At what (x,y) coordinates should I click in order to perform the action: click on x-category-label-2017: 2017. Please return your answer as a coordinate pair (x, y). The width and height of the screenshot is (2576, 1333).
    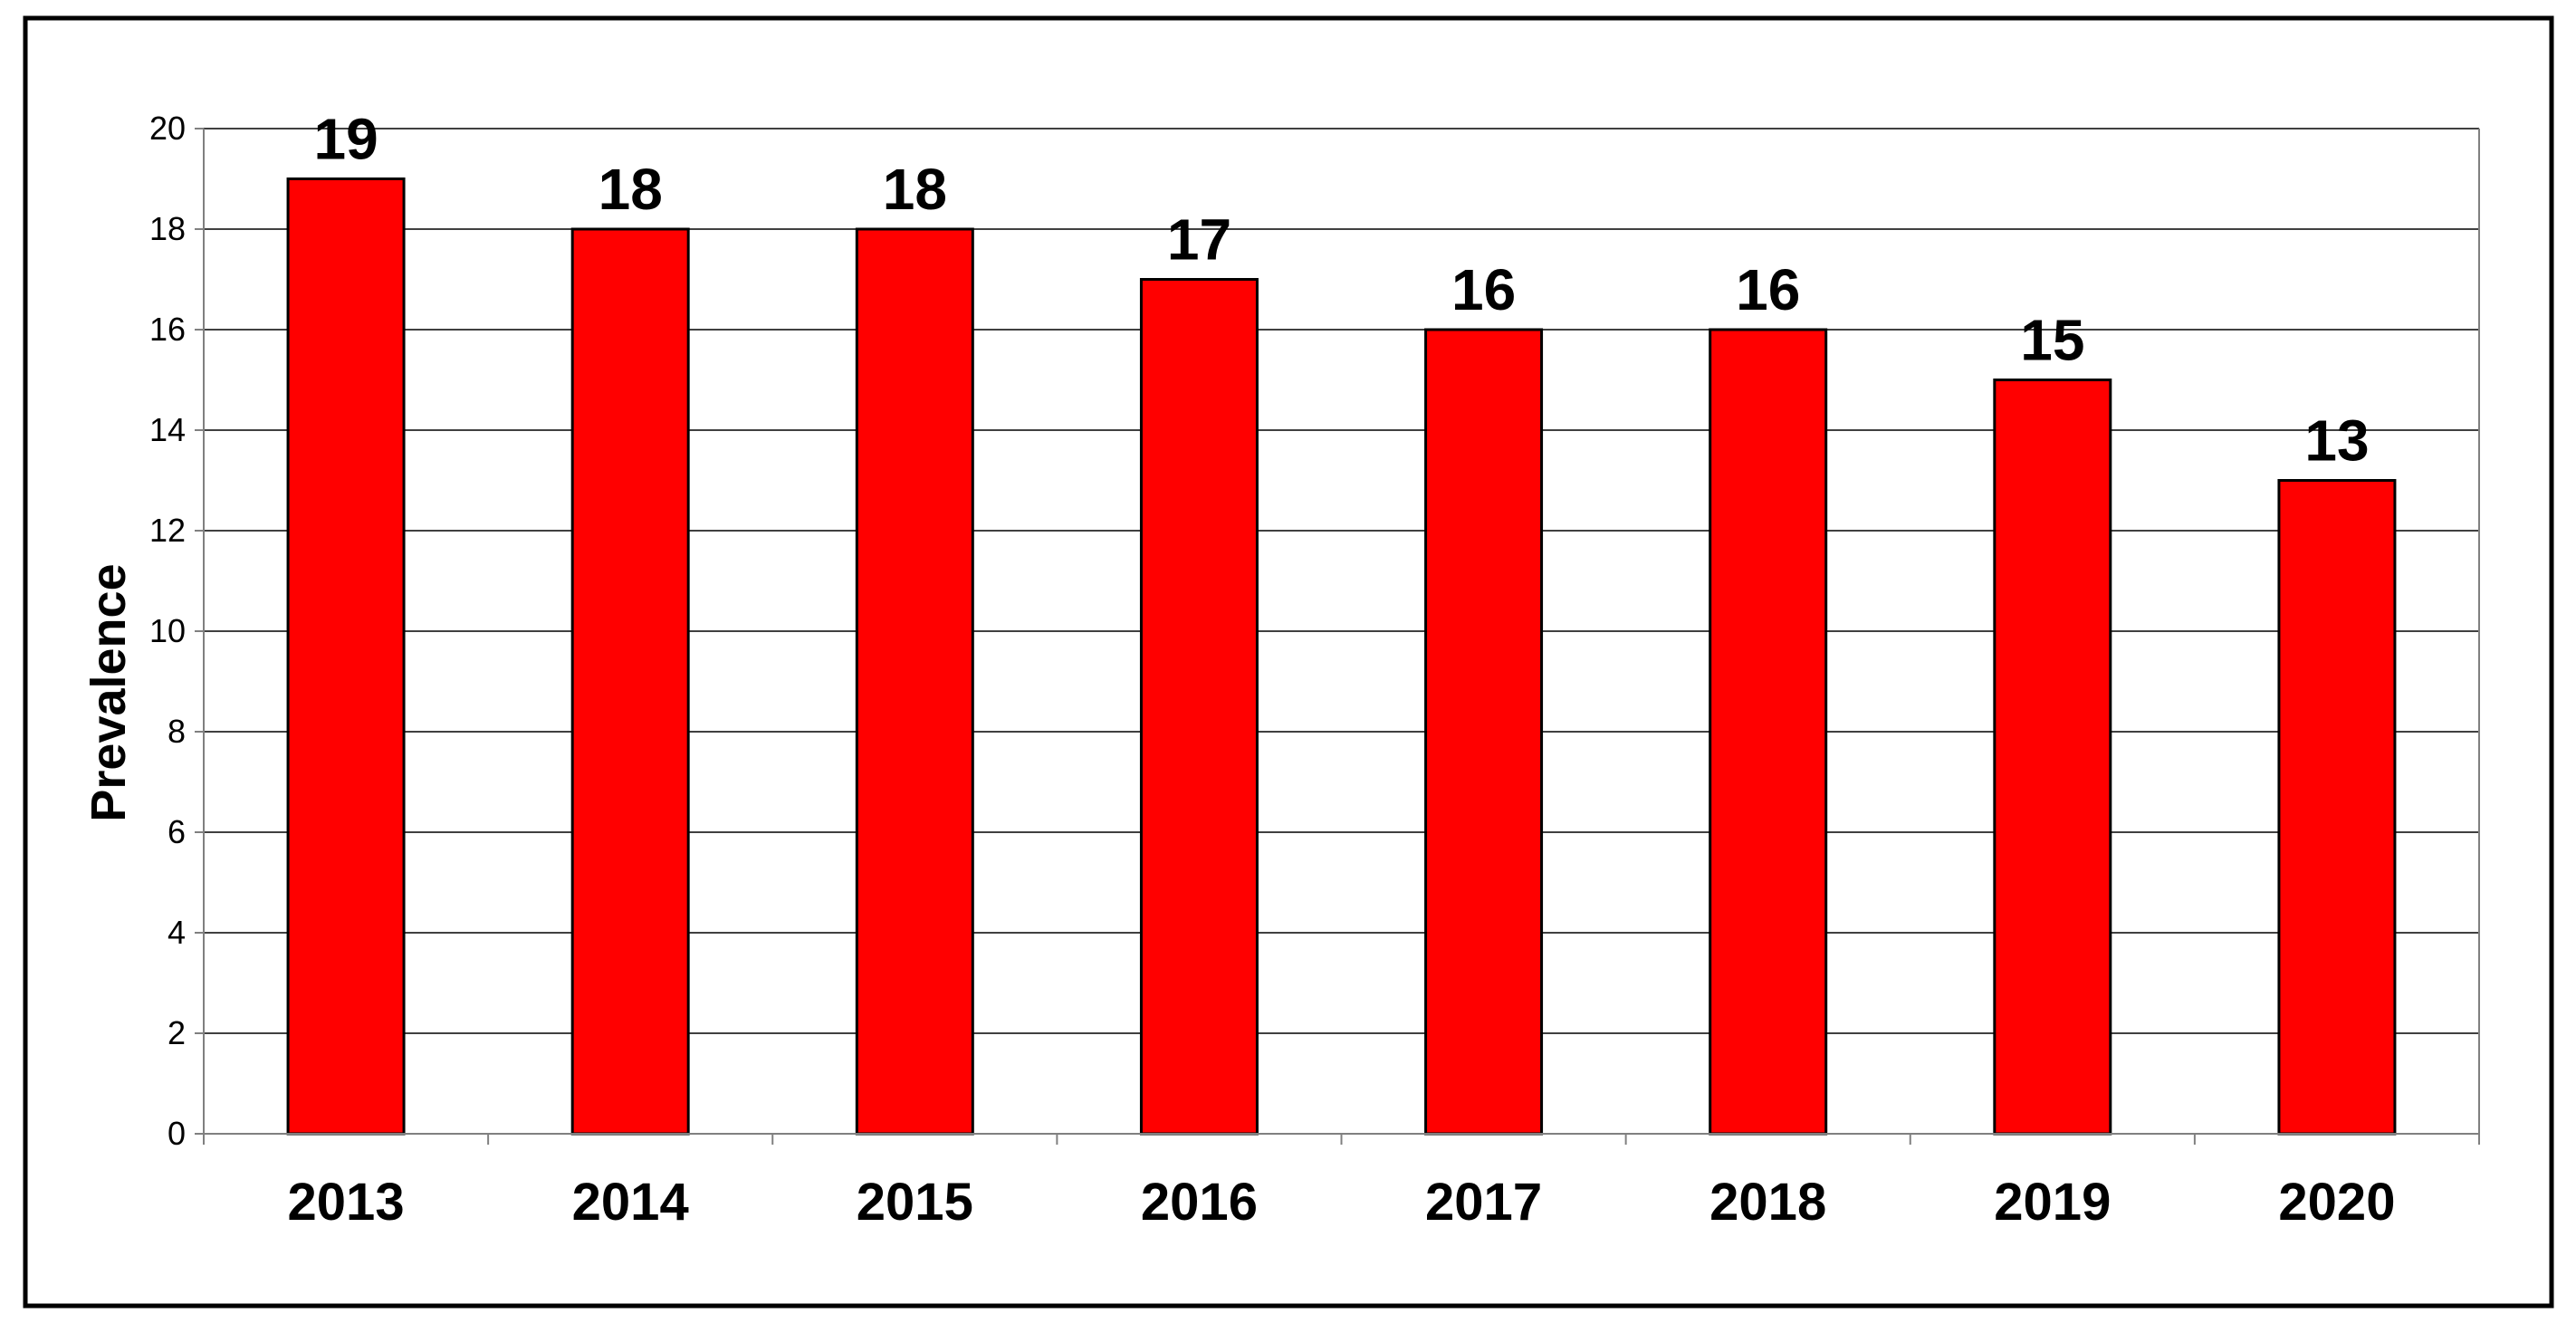
    Looking at the image, I should click on (1483, 1202).